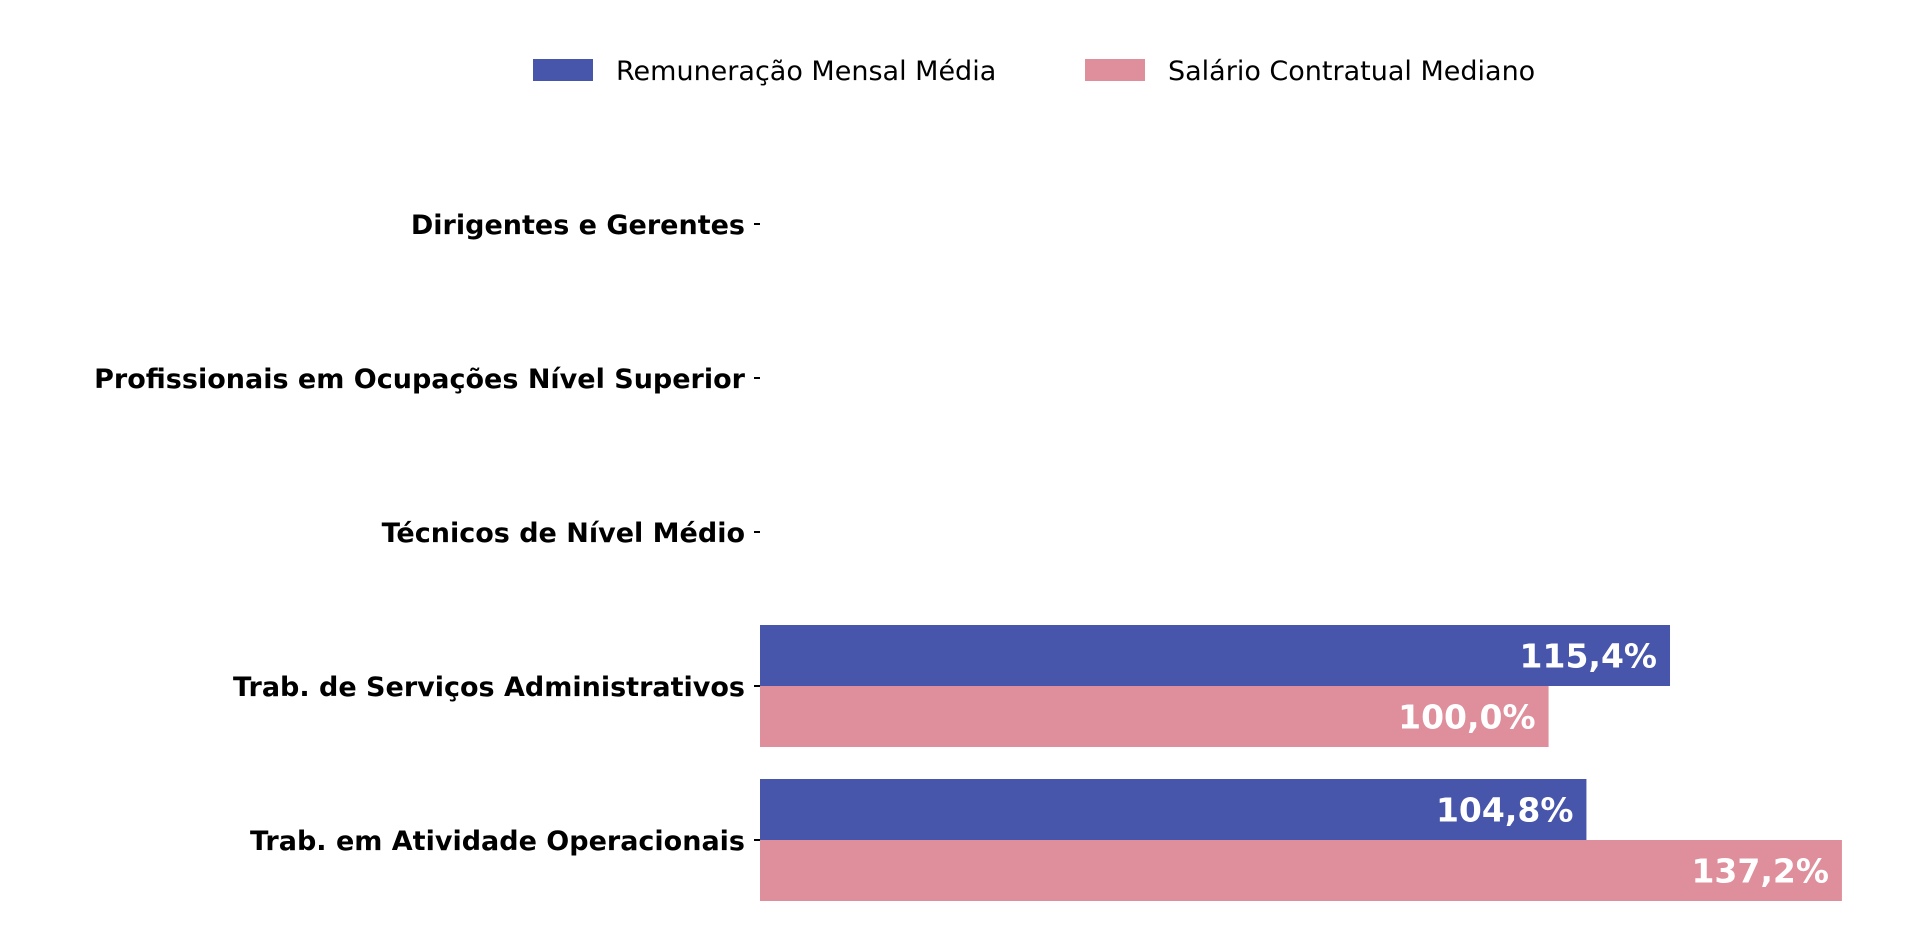  What do you see at coordinates (1351, 71) in the screenshot?
I see `legend-label-2: Salário Contratual Mediano` at bounding box center [1351, 71].